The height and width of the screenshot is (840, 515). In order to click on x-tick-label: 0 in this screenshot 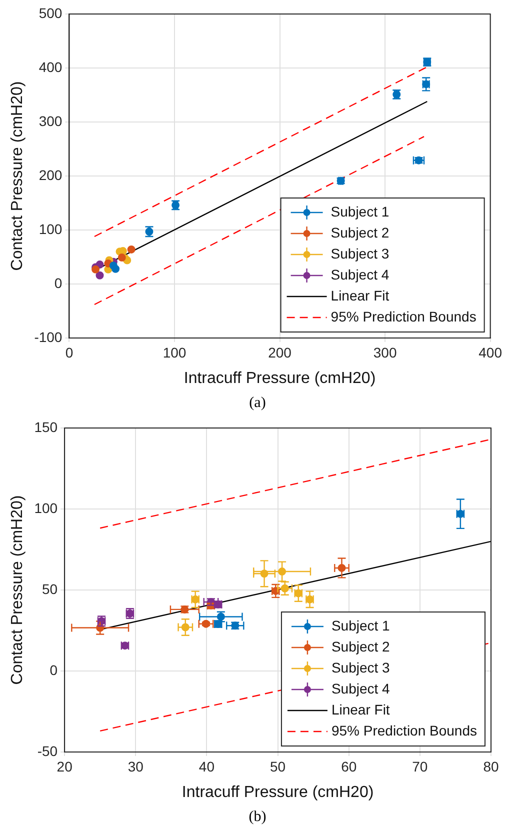, I will do `click(69, 352)`.